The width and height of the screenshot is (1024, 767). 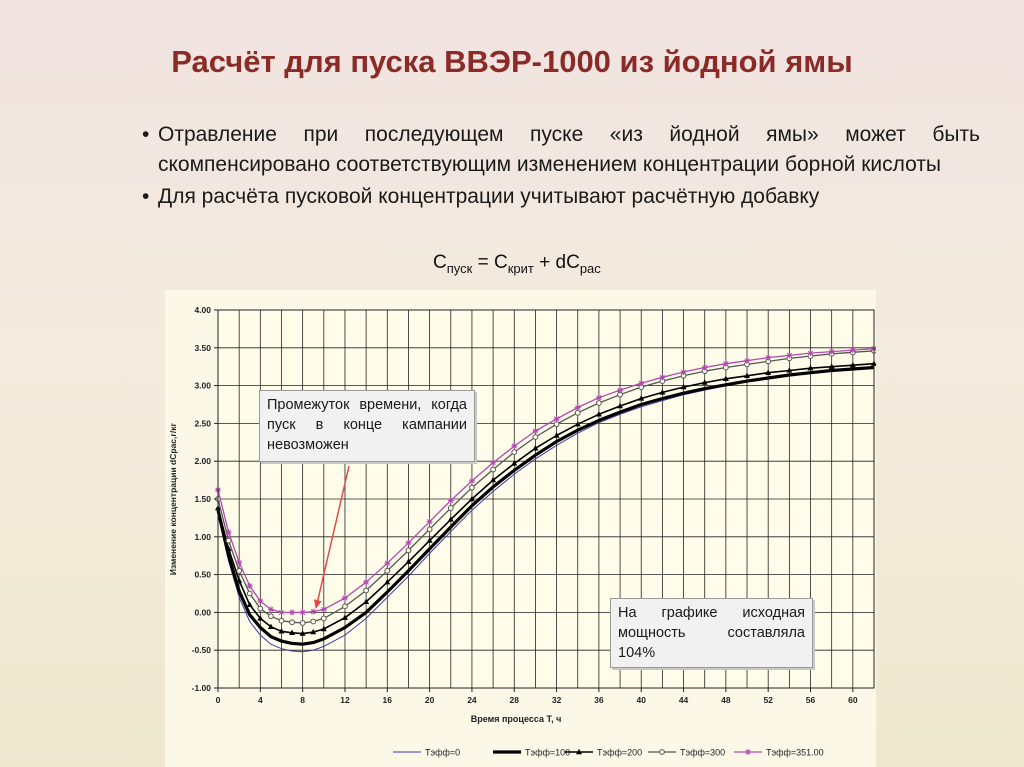 What do you see at coordinates (202, 310) in the screenshot?
I see `y-tick-label: 4.00` at bounding box center [202, 310].